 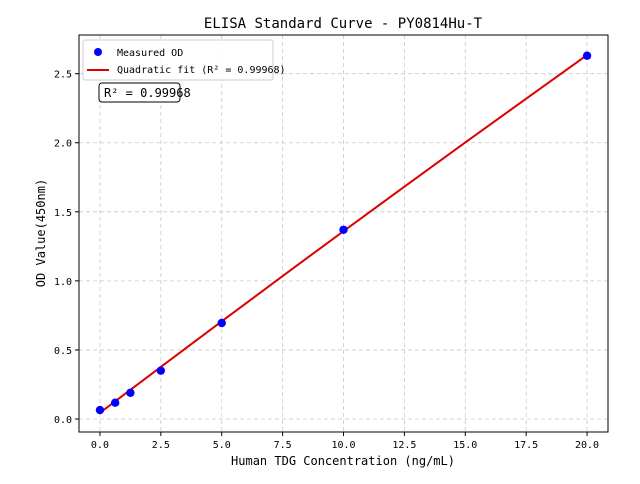 I want to click on r2-annotation: R² = 0.99968, so click(x=144, y=92).